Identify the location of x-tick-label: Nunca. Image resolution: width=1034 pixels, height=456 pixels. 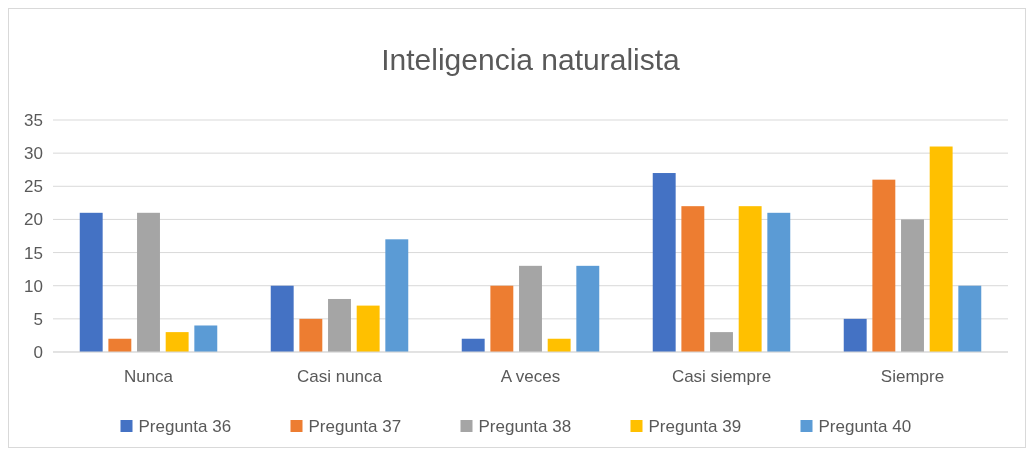
(148, 376).